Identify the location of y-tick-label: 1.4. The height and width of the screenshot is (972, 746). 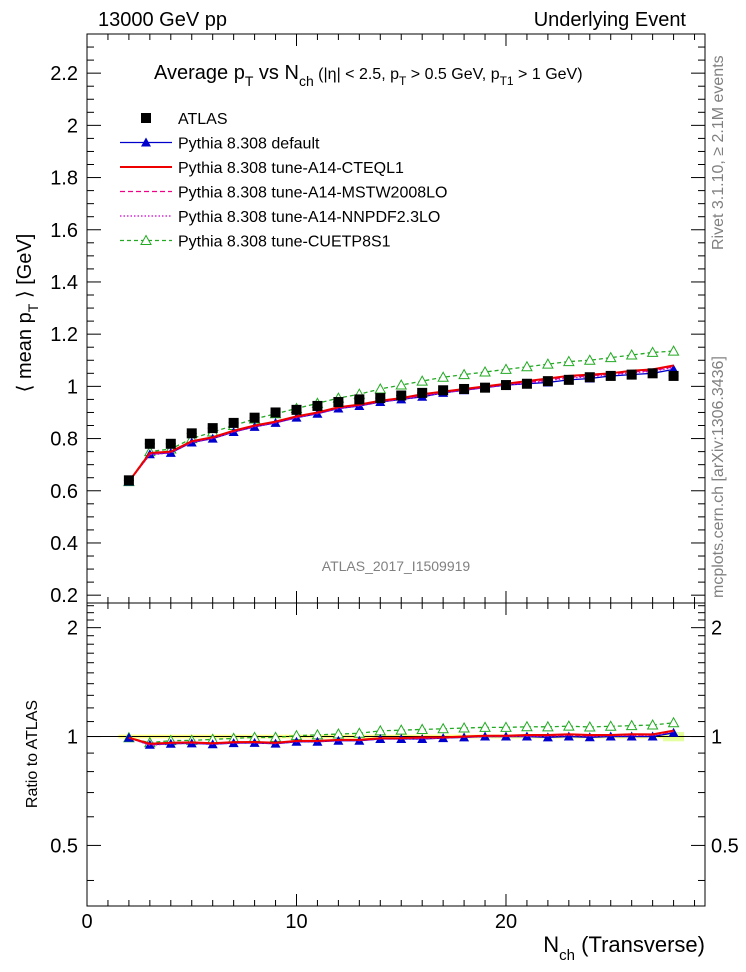
(64, 283).